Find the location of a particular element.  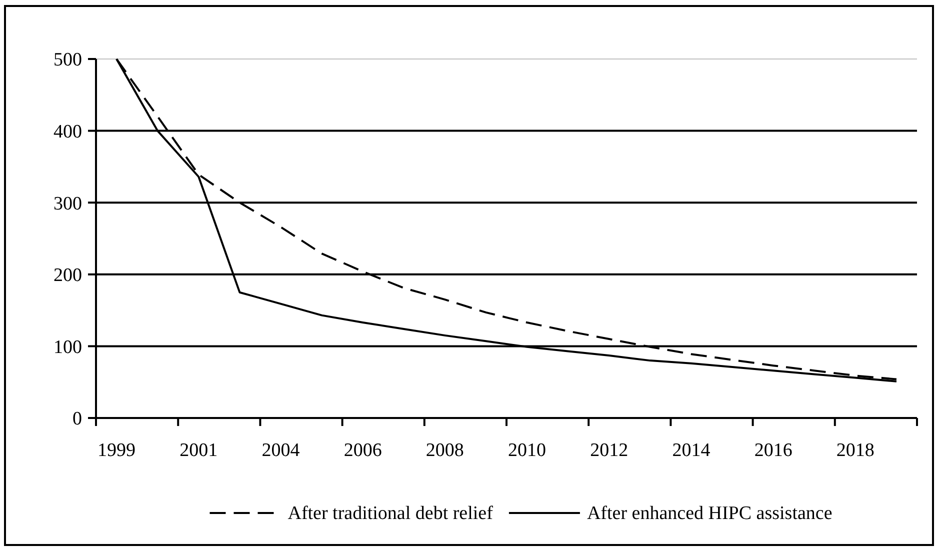

x-tick-label: 2014 is located at coordinates (691, 450).